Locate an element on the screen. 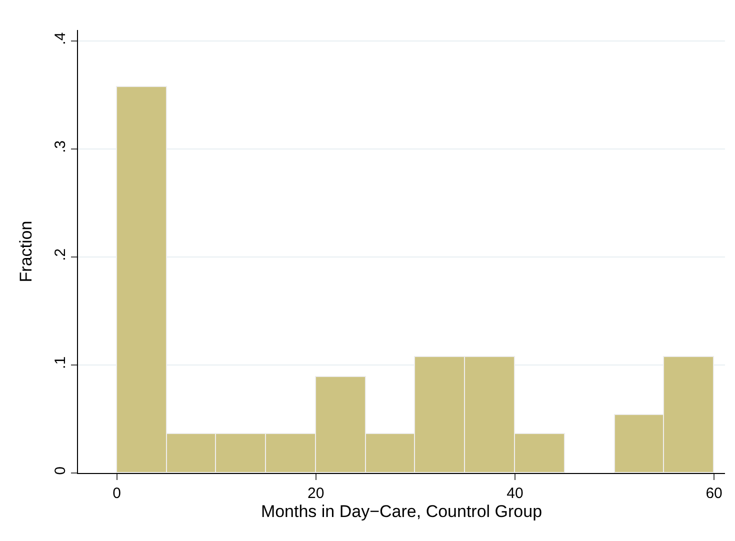 The image size is (735, 541). y-tick-label: 0 is located at coordinates (60, 470).